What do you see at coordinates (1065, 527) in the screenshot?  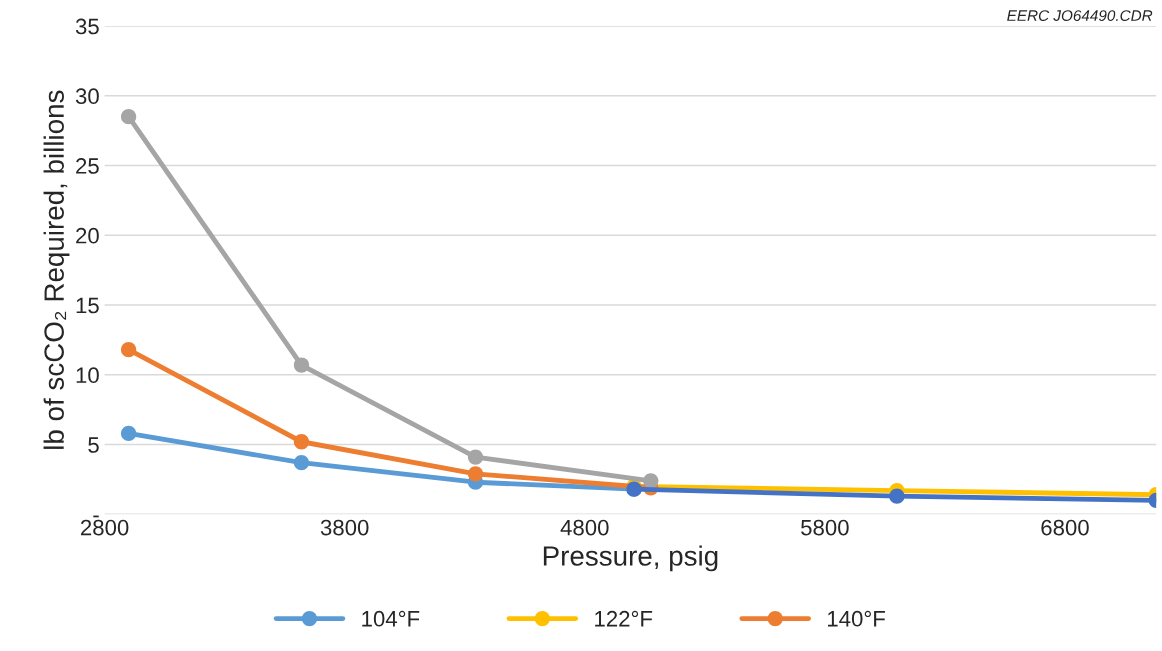 I see `x-tick-label: 6800` at bounding box center [1065, 527].